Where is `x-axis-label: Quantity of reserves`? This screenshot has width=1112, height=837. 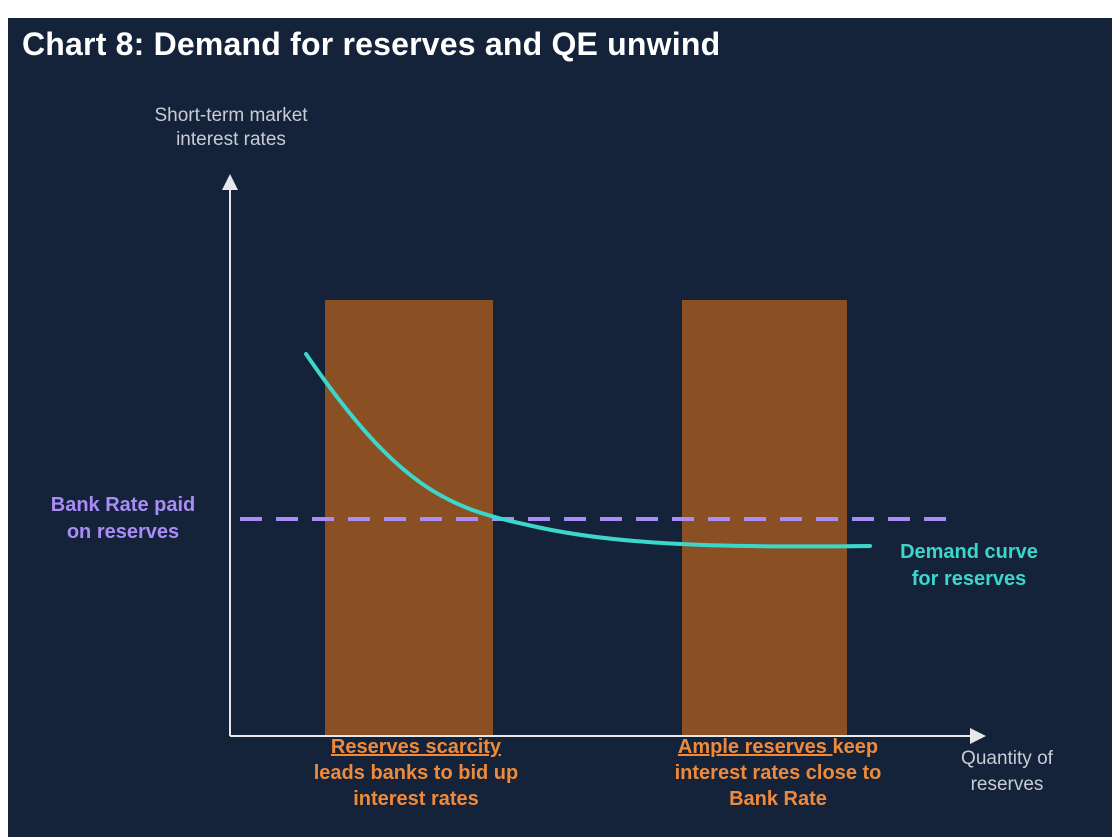
x-axis-label: Quantity of reserves is located at coordinates (1007, 772).